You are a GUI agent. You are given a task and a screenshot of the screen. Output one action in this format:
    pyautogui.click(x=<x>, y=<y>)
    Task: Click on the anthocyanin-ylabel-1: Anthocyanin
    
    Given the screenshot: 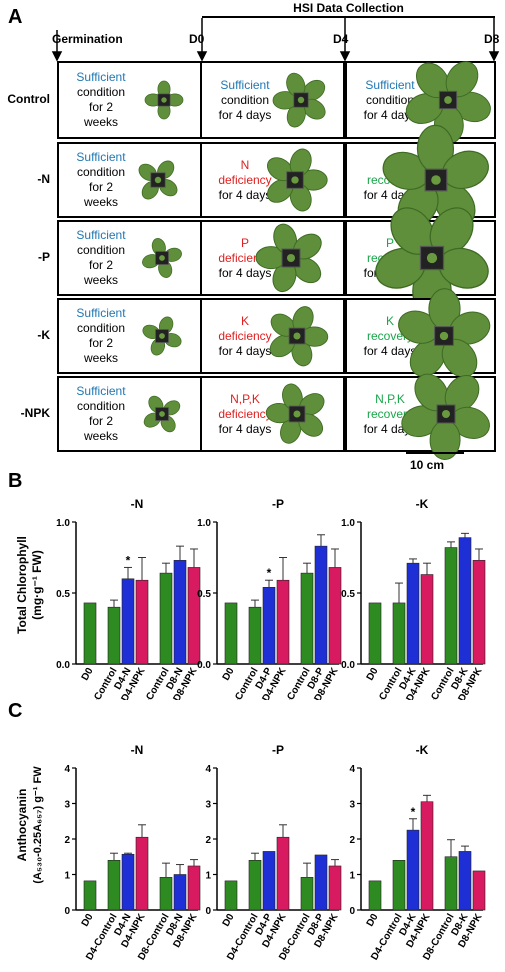 What is the action you would take?
    pyautogui.click(x=22, y=825)
    